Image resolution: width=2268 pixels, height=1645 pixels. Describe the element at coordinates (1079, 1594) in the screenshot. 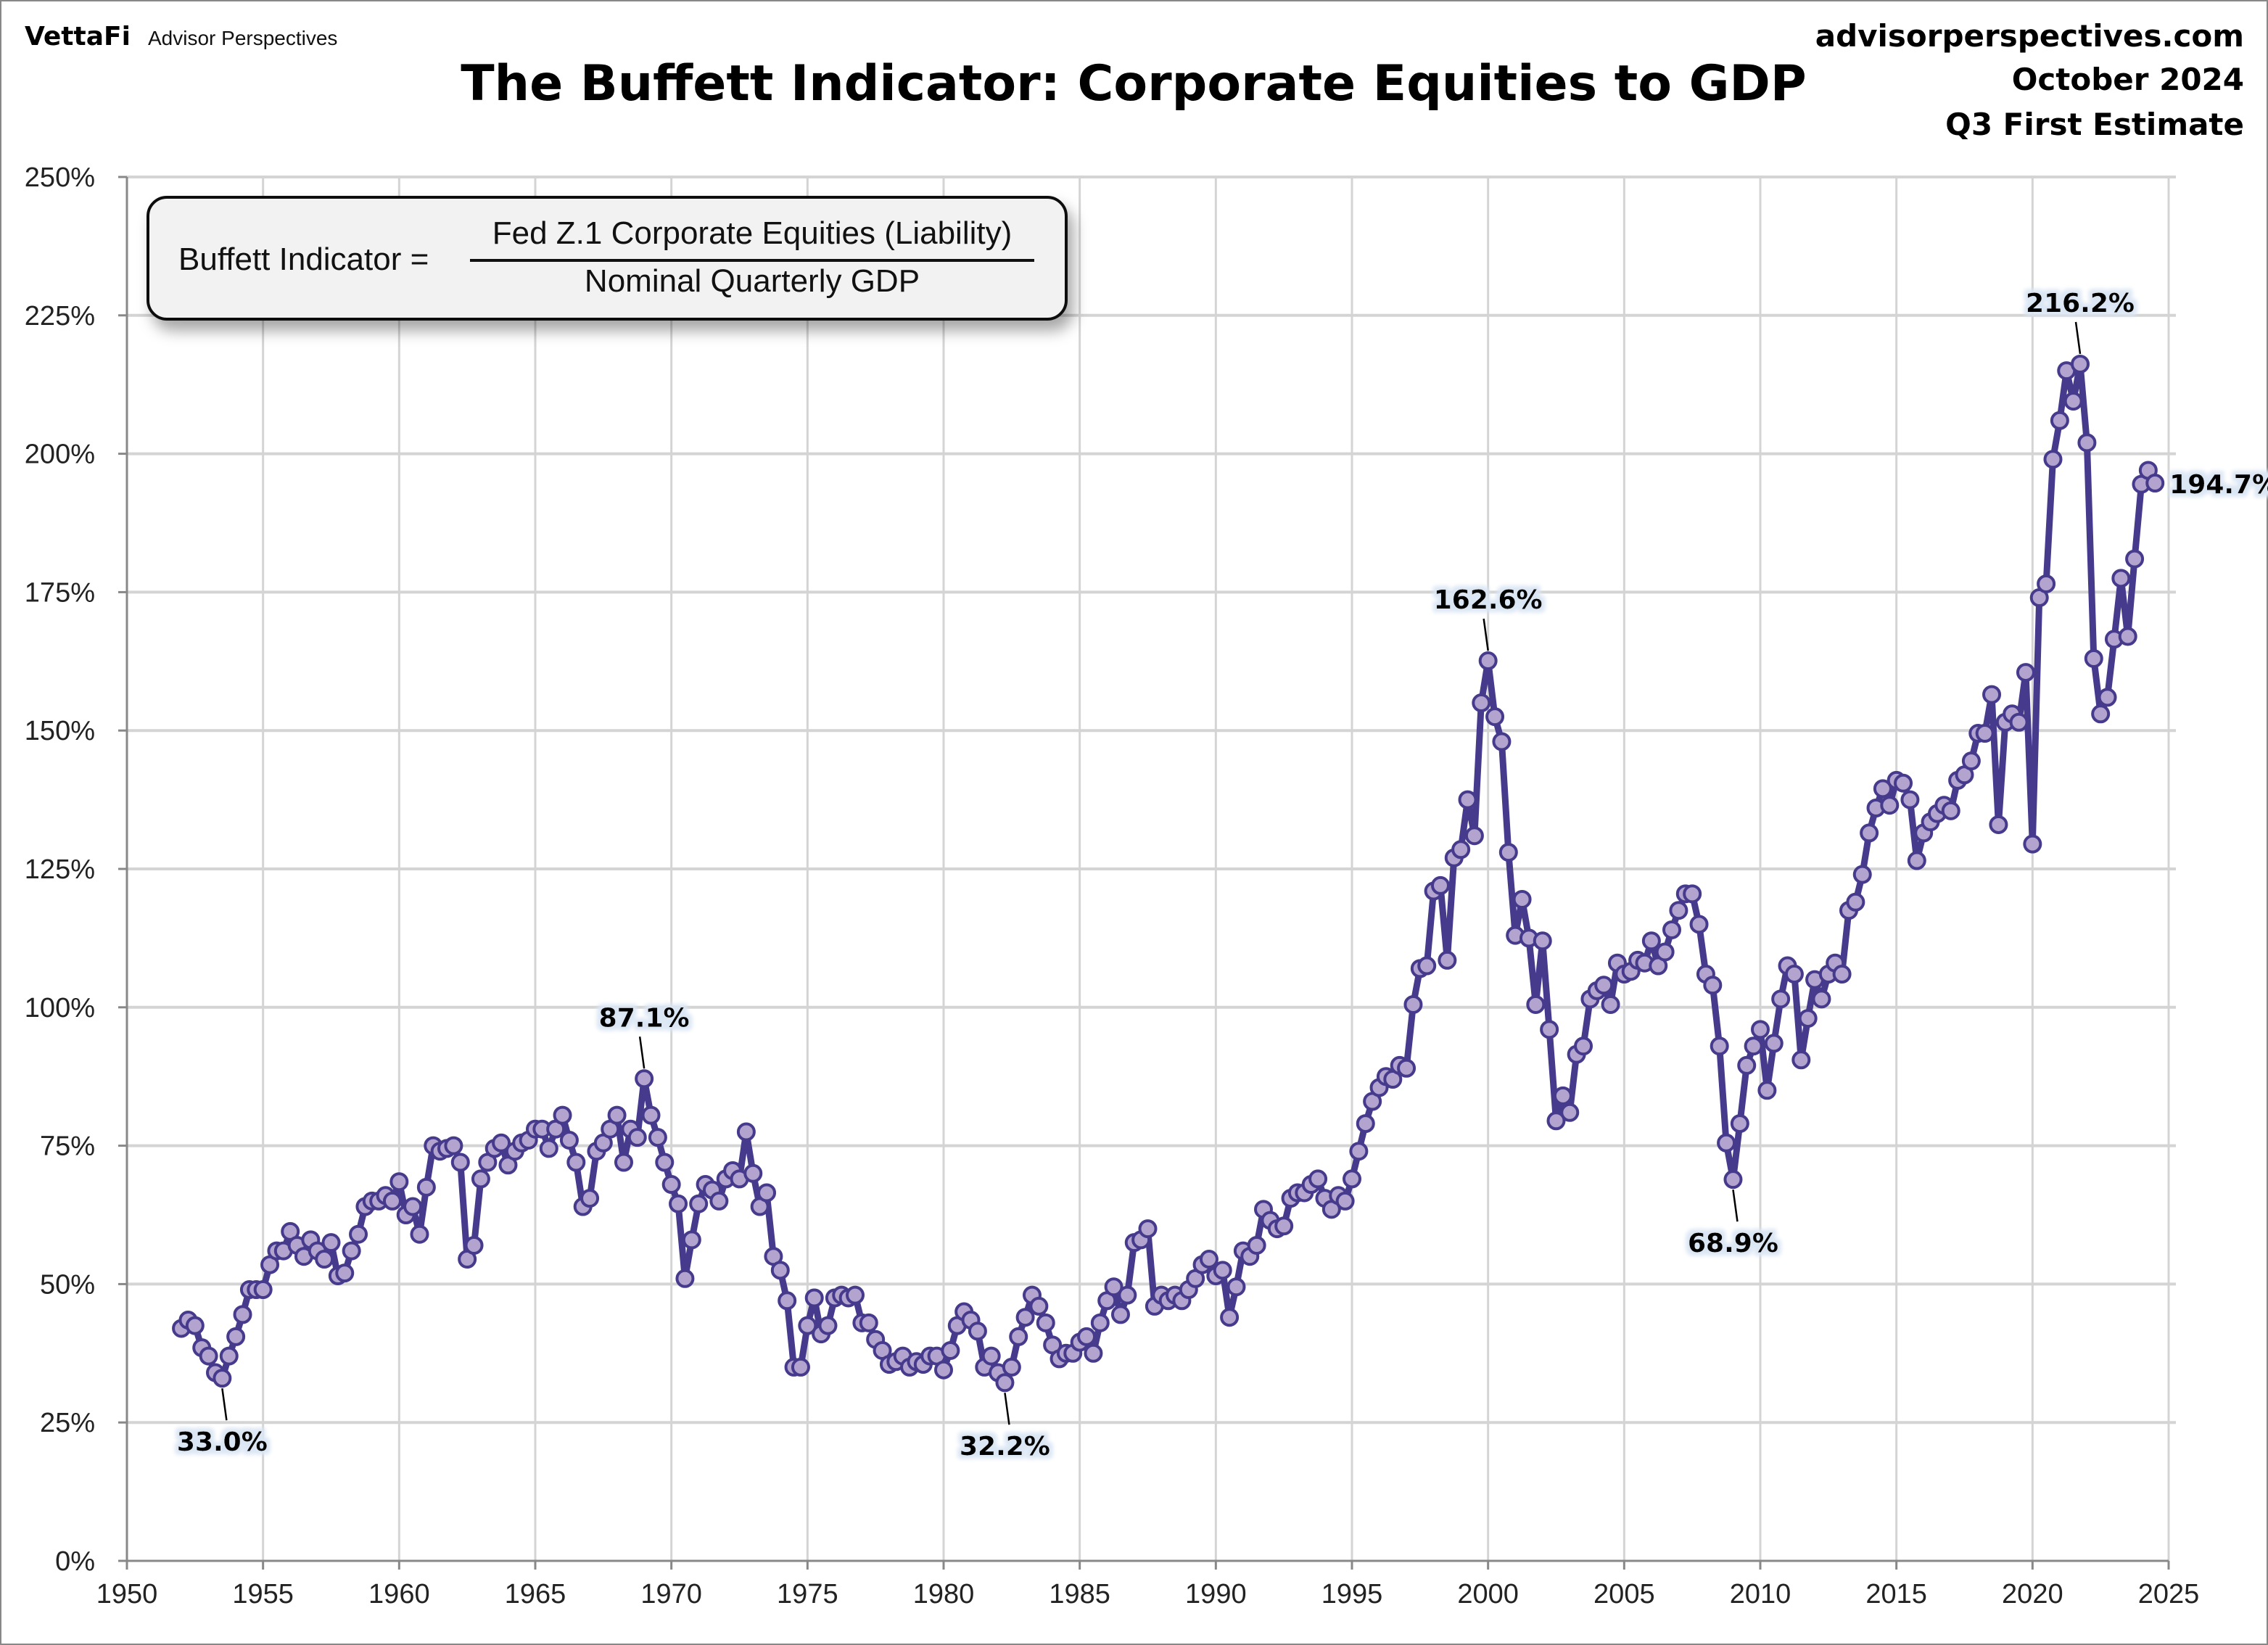

I see `x-tick-label: 1985` at that location.